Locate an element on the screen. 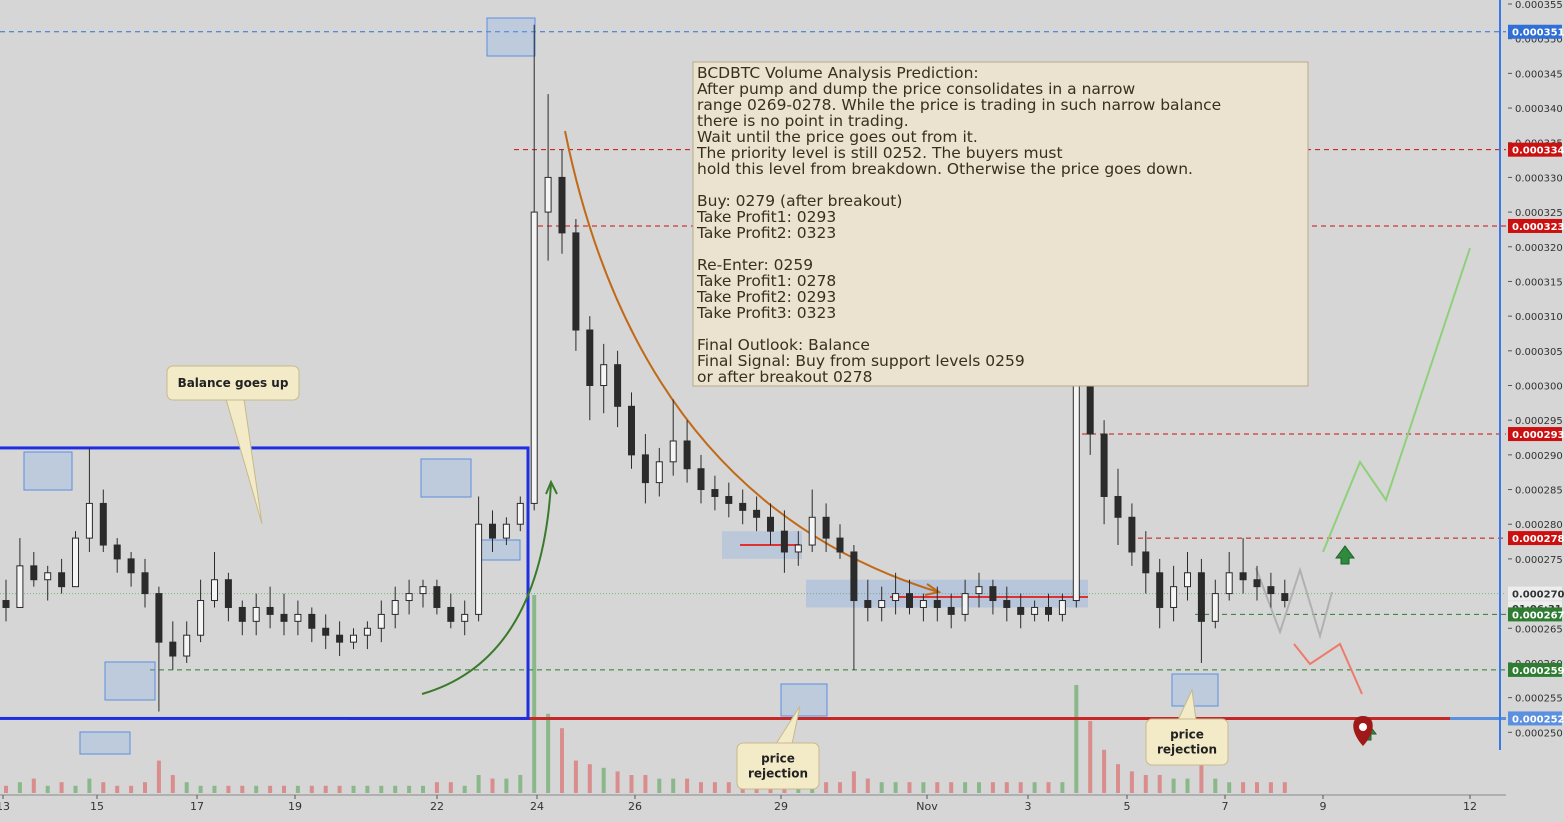 This screenshot has width=1564, height=822. analysis-note-line: Take Profit2: 0323 is located at coordinates (766, 233).